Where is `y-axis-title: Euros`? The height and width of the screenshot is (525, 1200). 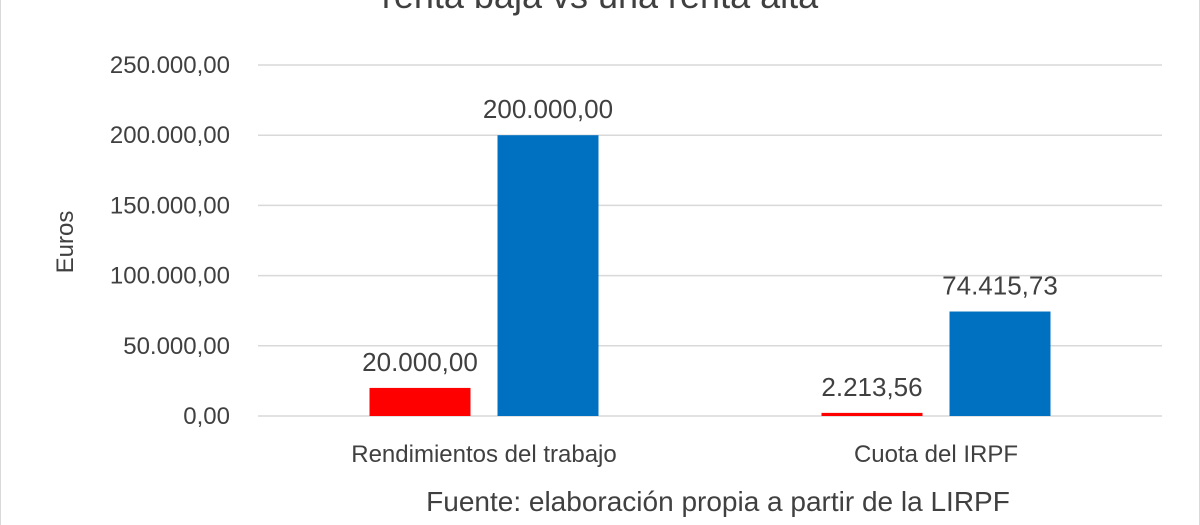 y-axis-title: Euros is located at coordinates (65, 242).